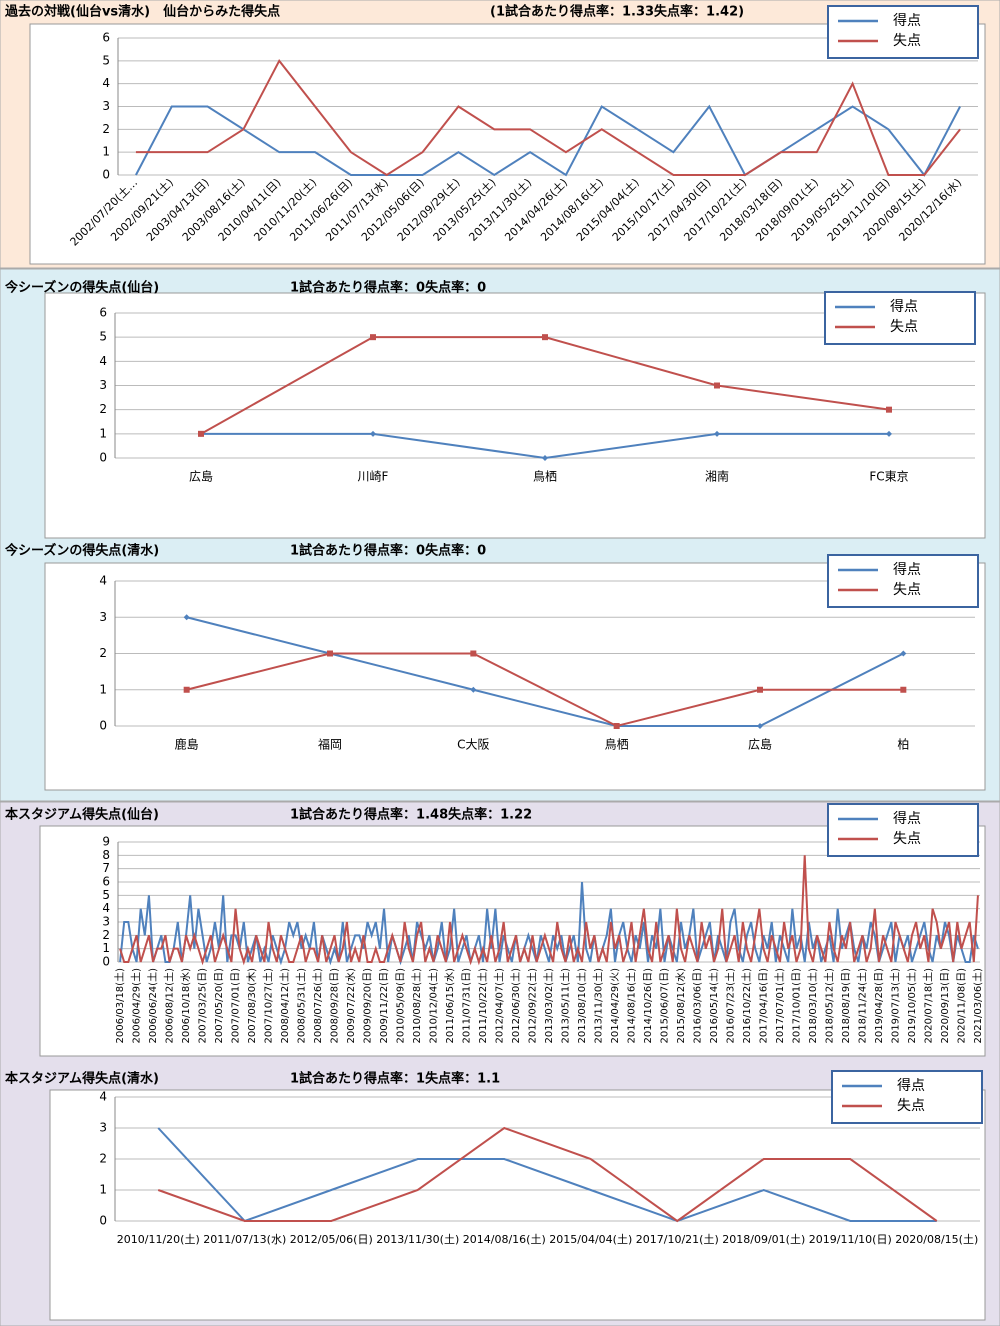 This screenshot has height=1326, width=1000. What do you see at coordinates (564, 1006) in the screenshot?
I see `x-tick-label: 2013/05/11(土)` at bounding box center [564, 1006].